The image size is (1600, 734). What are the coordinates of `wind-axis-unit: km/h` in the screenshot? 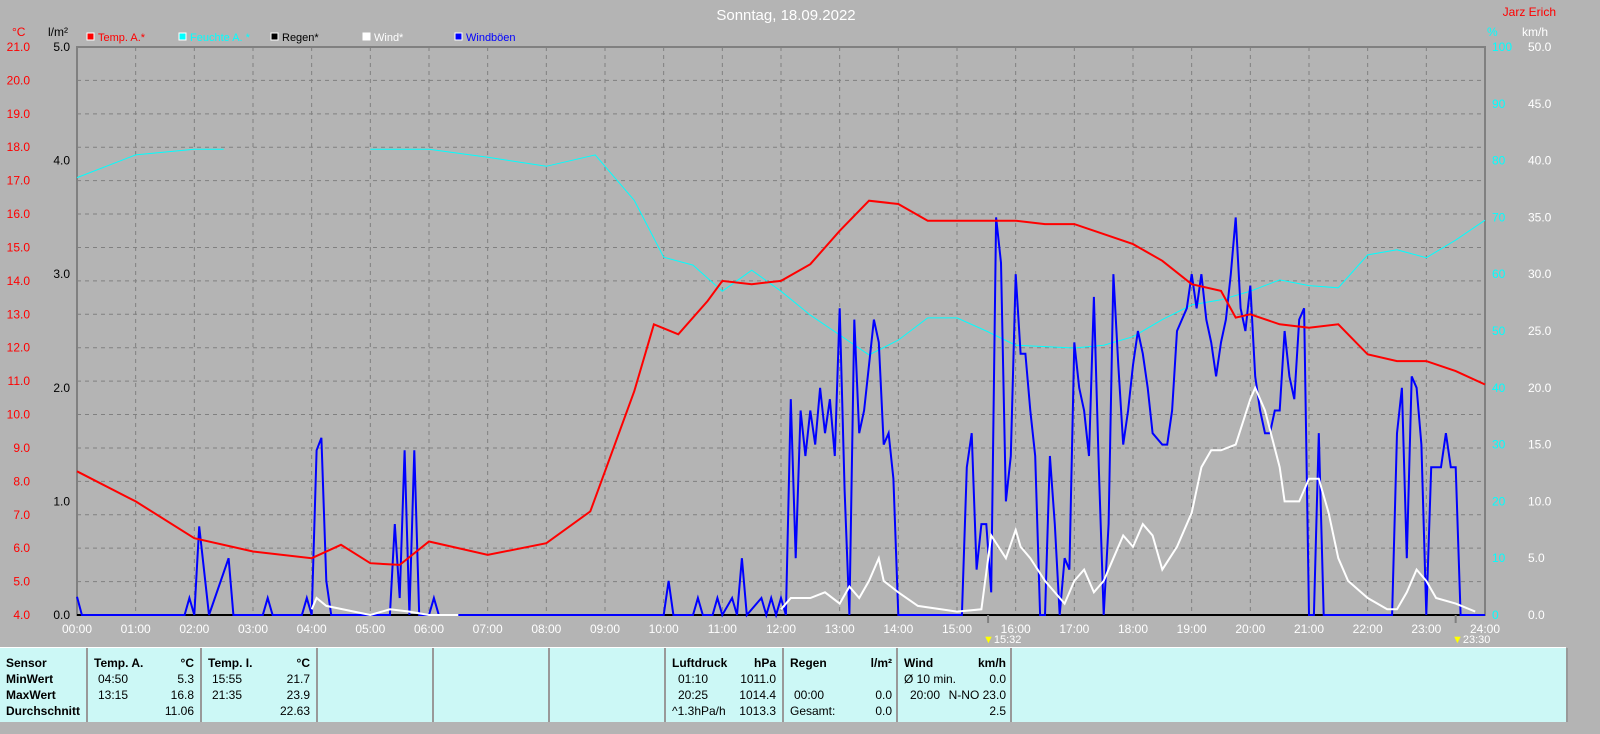 It's located at (1535, 32).